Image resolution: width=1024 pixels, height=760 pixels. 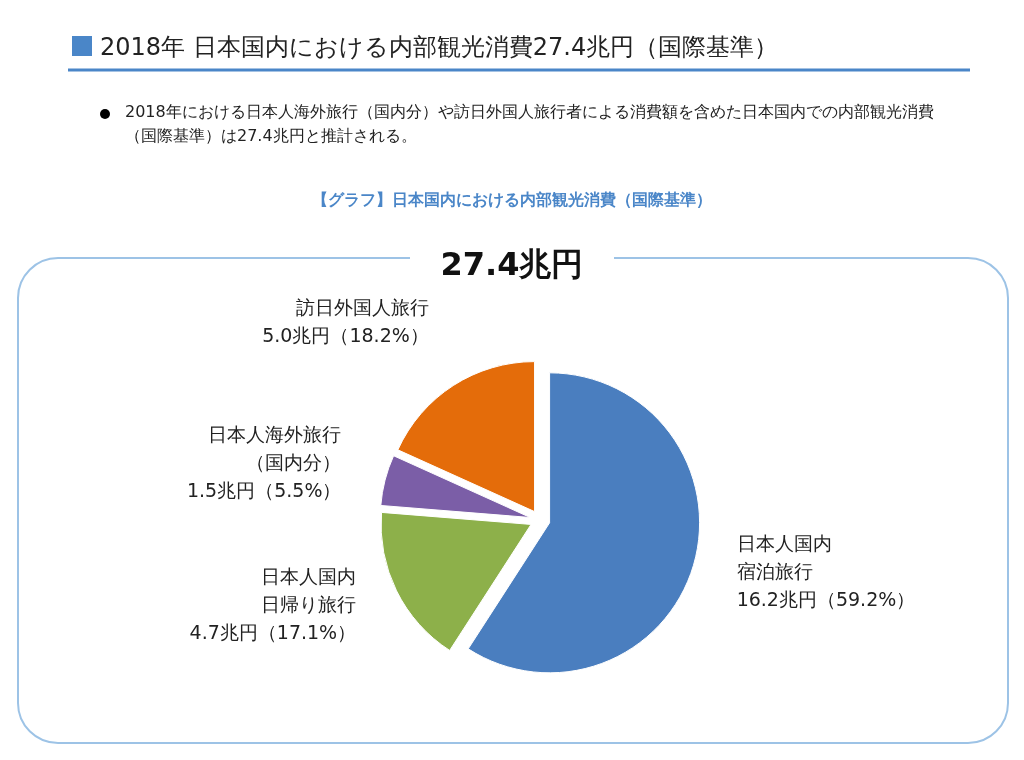 I want to click on text: 27.4兆円, so click(x=512, y=264).